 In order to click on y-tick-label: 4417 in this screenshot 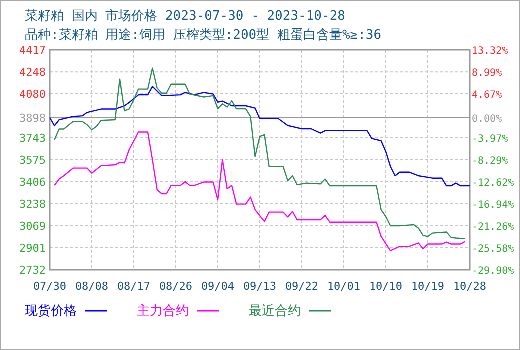, I will do `click(33, 50)`.